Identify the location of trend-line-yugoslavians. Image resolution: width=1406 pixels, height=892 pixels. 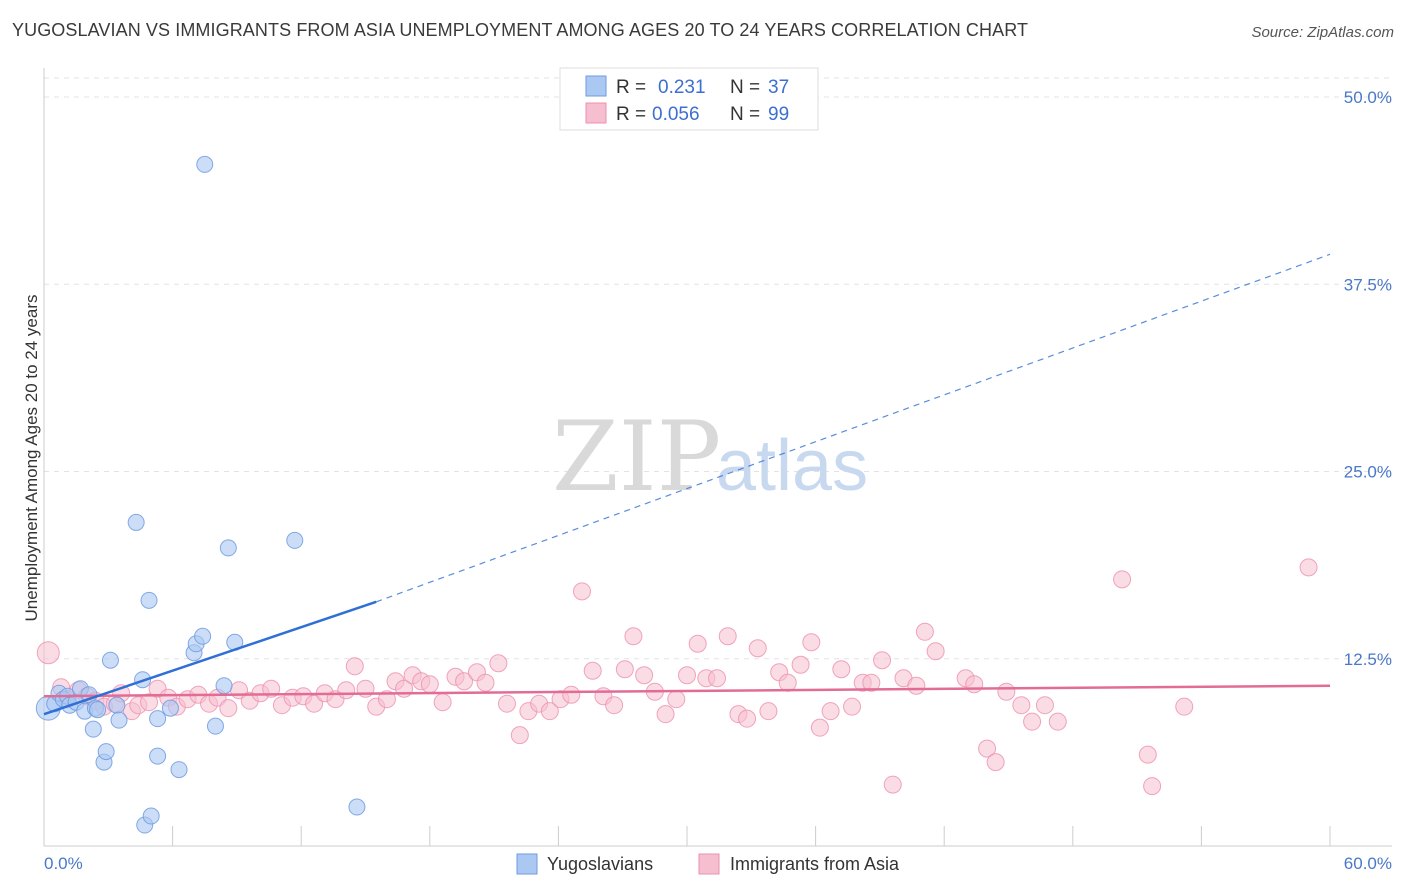
(210, 658).